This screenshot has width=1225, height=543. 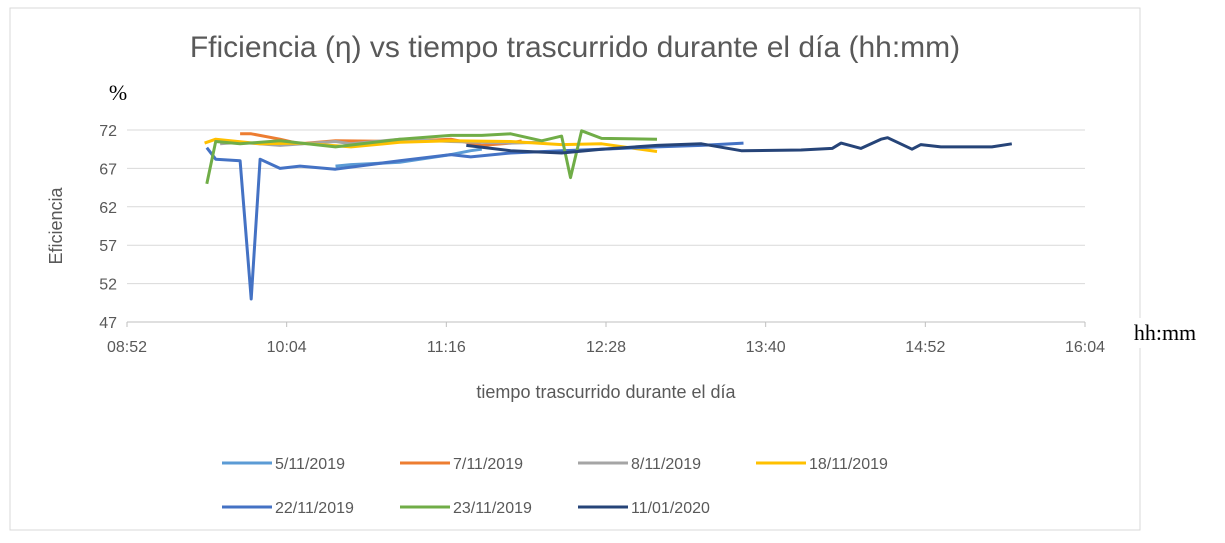 I want to click on y-tick-label: 67, so click(x=108, y=169).